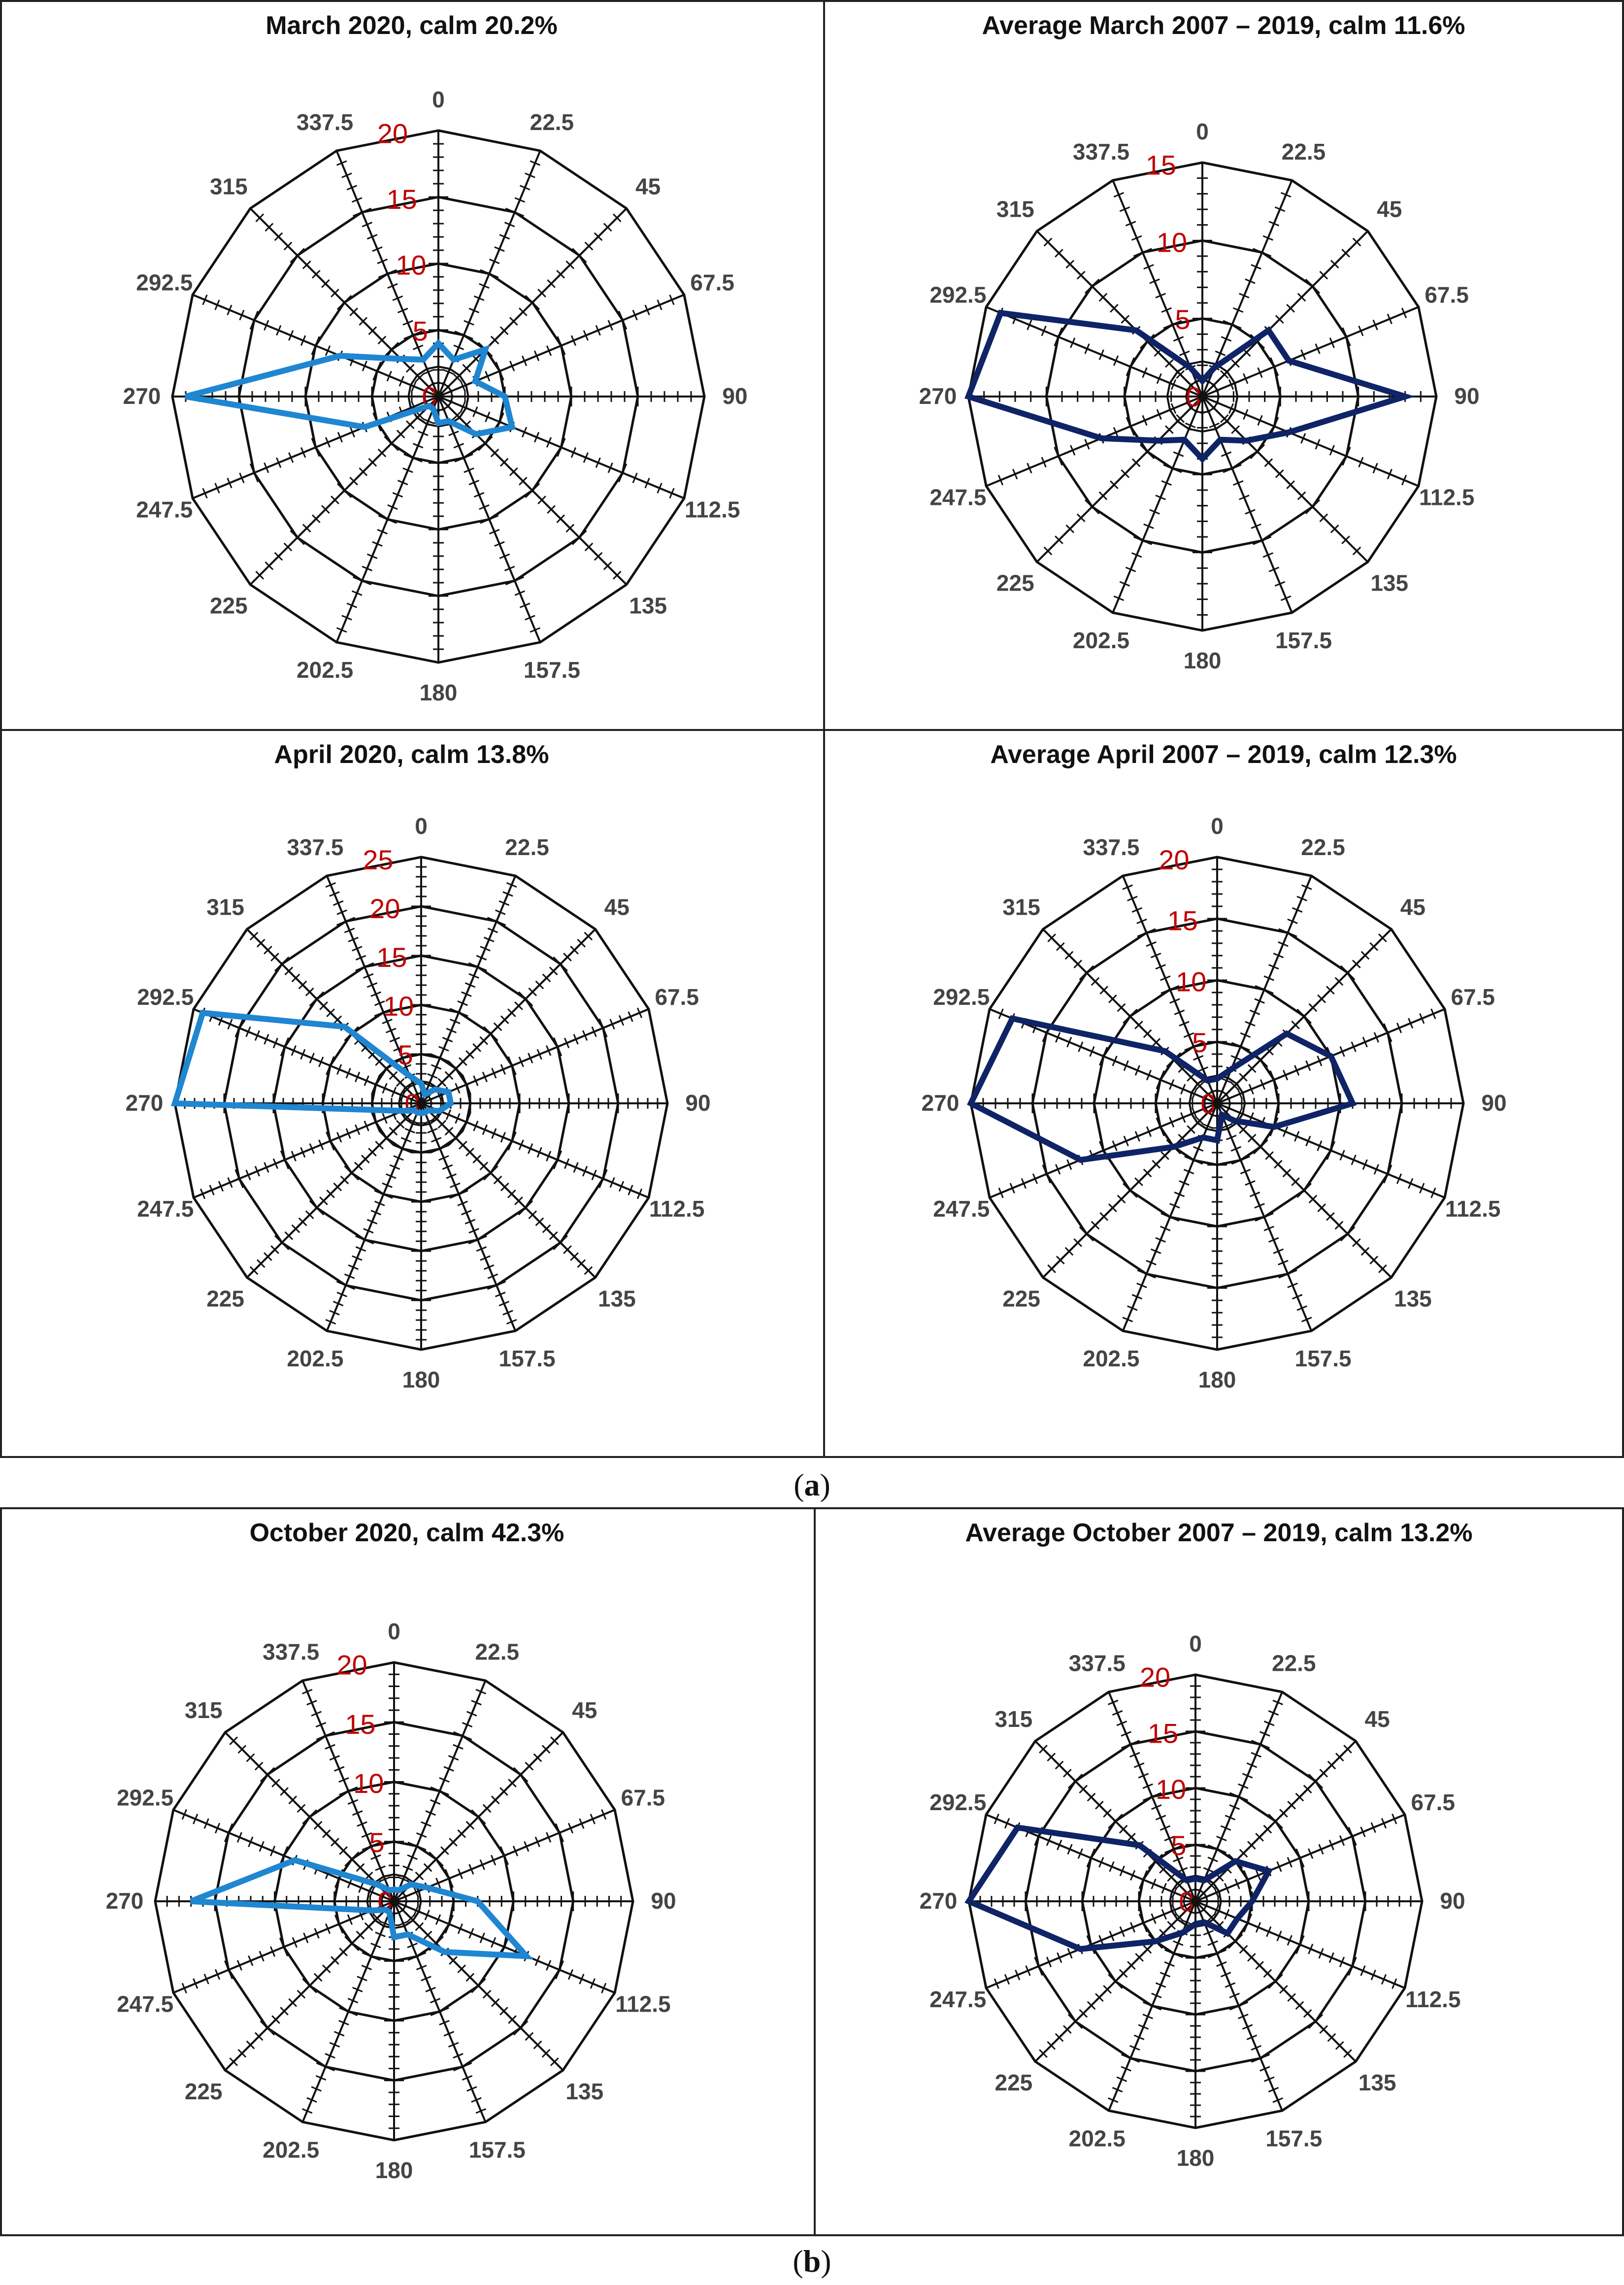 Image resolution: width=1624 pixels, height=2285 pixels. What do you see at coordinates (145, 1798) in the screenshot?
I see `direction-label: 292.5` at bounding box center [145, 1798].